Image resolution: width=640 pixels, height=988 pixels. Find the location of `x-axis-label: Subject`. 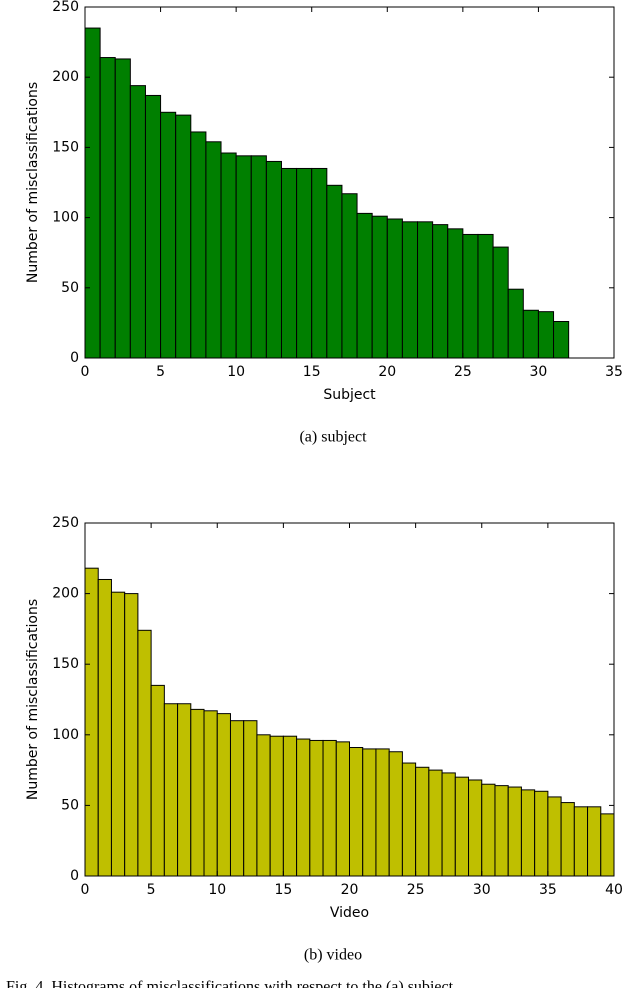

x-axis-label: Subject is located at coordinates (349, 395).